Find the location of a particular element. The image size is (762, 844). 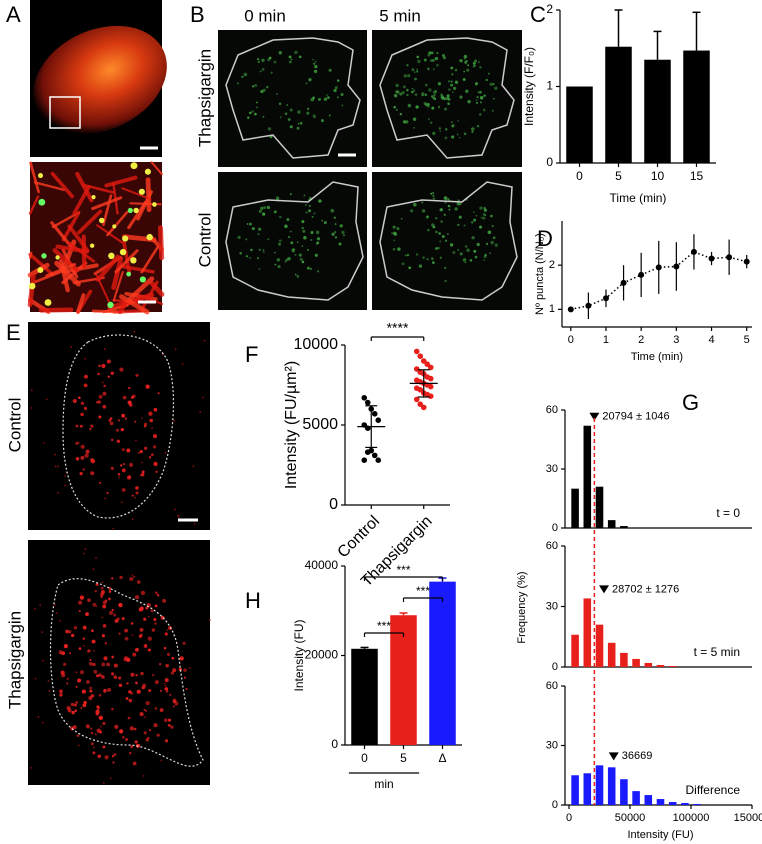

panel-label: H is located at coordinates (253, 600).